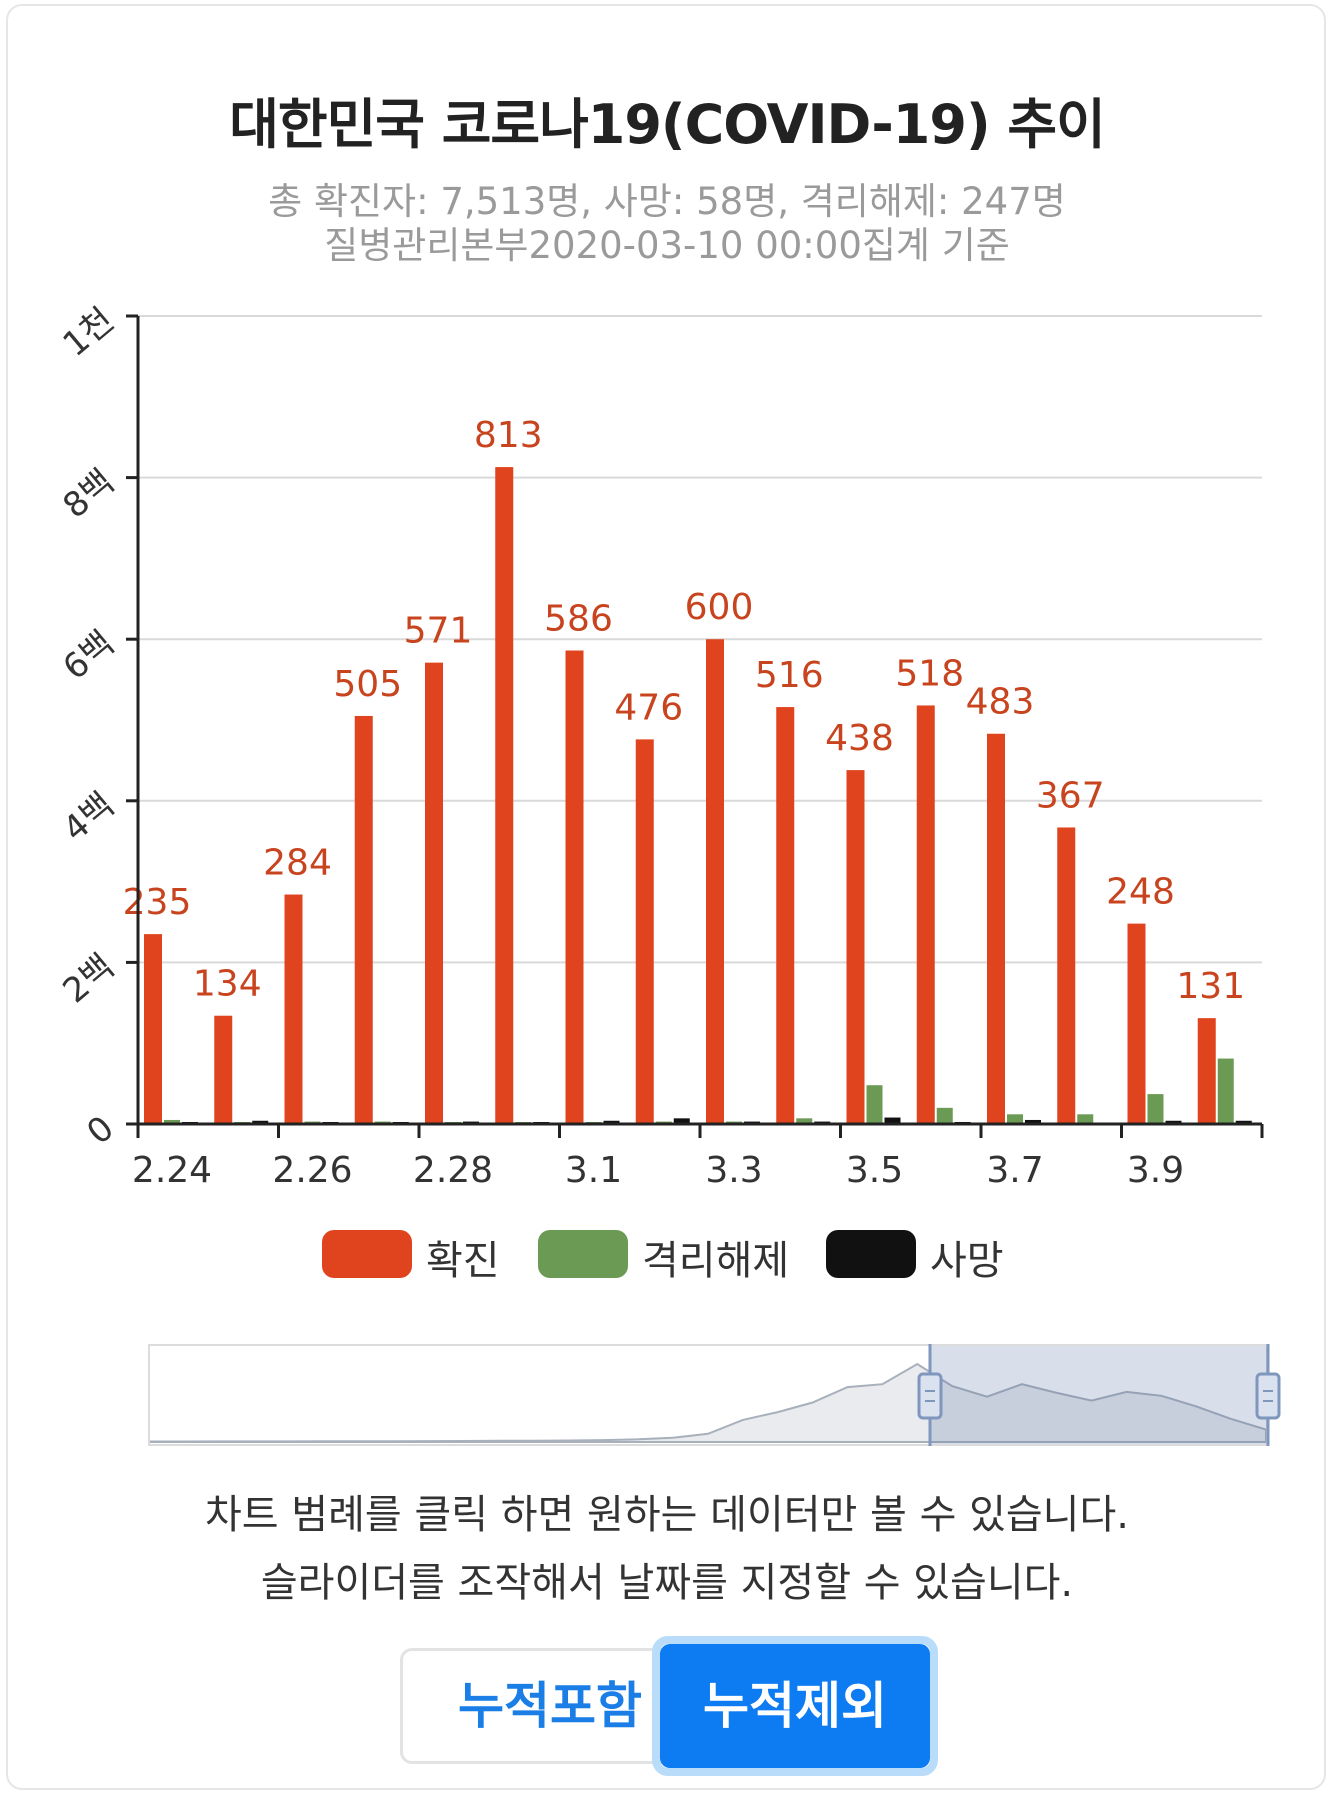 The image size is (1334, 1797). Describe the element at coordinates (1015, 1119) in the screenshot. I see `bar-1-3.7` at that location.